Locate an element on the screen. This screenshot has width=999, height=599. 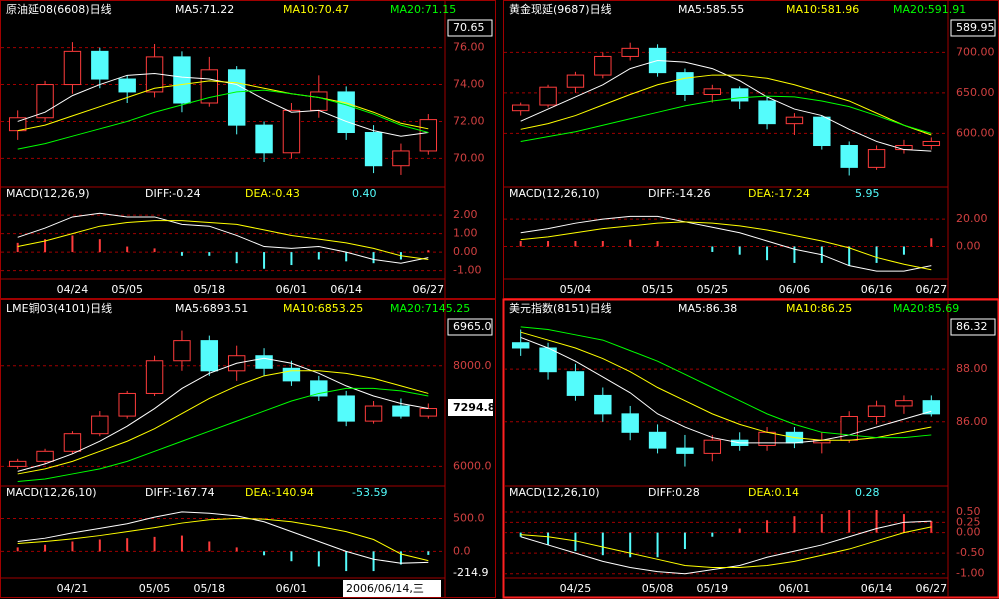
cursor-price: 7294.8 is located at coordinates (474, 407).